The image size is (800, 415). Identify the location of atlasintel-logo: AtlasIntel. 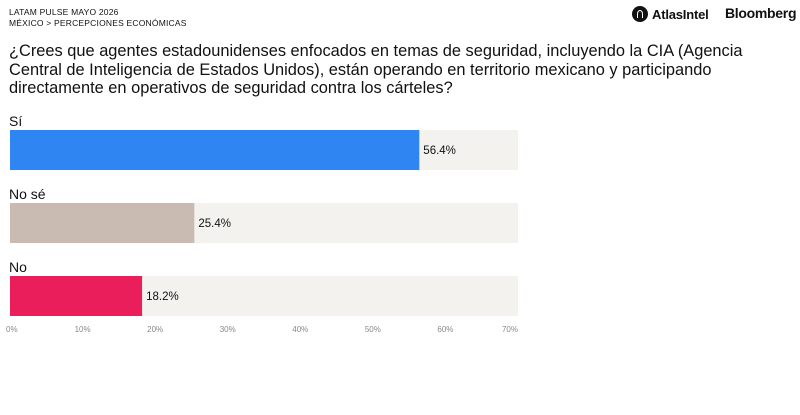
(670, 14).